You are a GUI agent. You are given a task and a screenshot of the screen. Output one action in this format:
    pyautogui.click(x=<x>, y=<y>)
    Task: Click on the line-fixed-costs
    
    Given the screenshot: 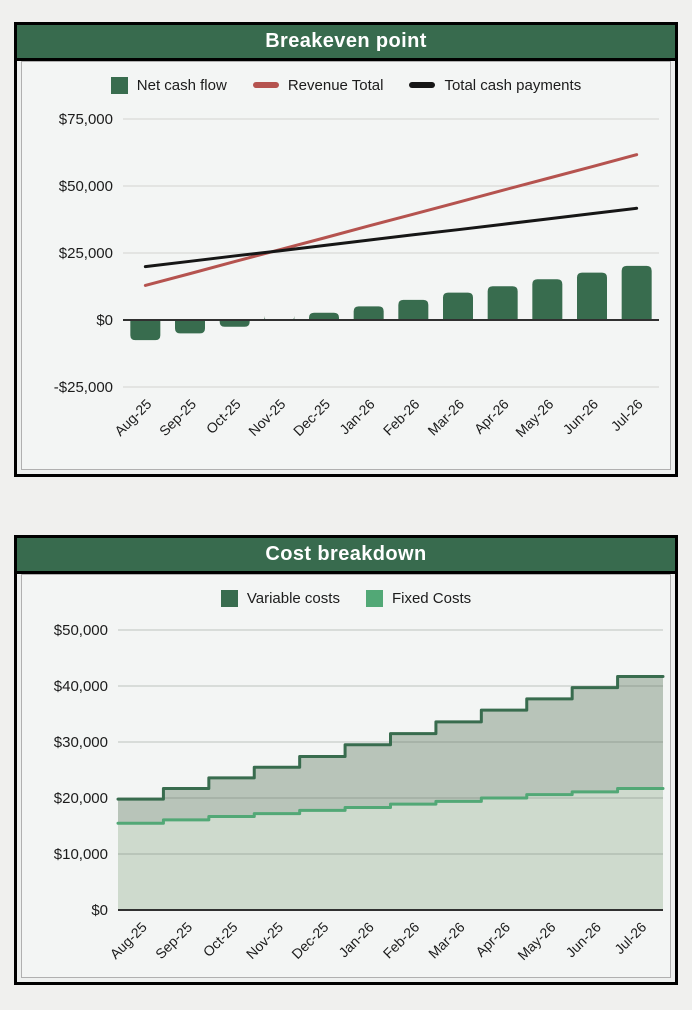 What is the action you would take?
    pyautogui.click(x=390, y=805)
    